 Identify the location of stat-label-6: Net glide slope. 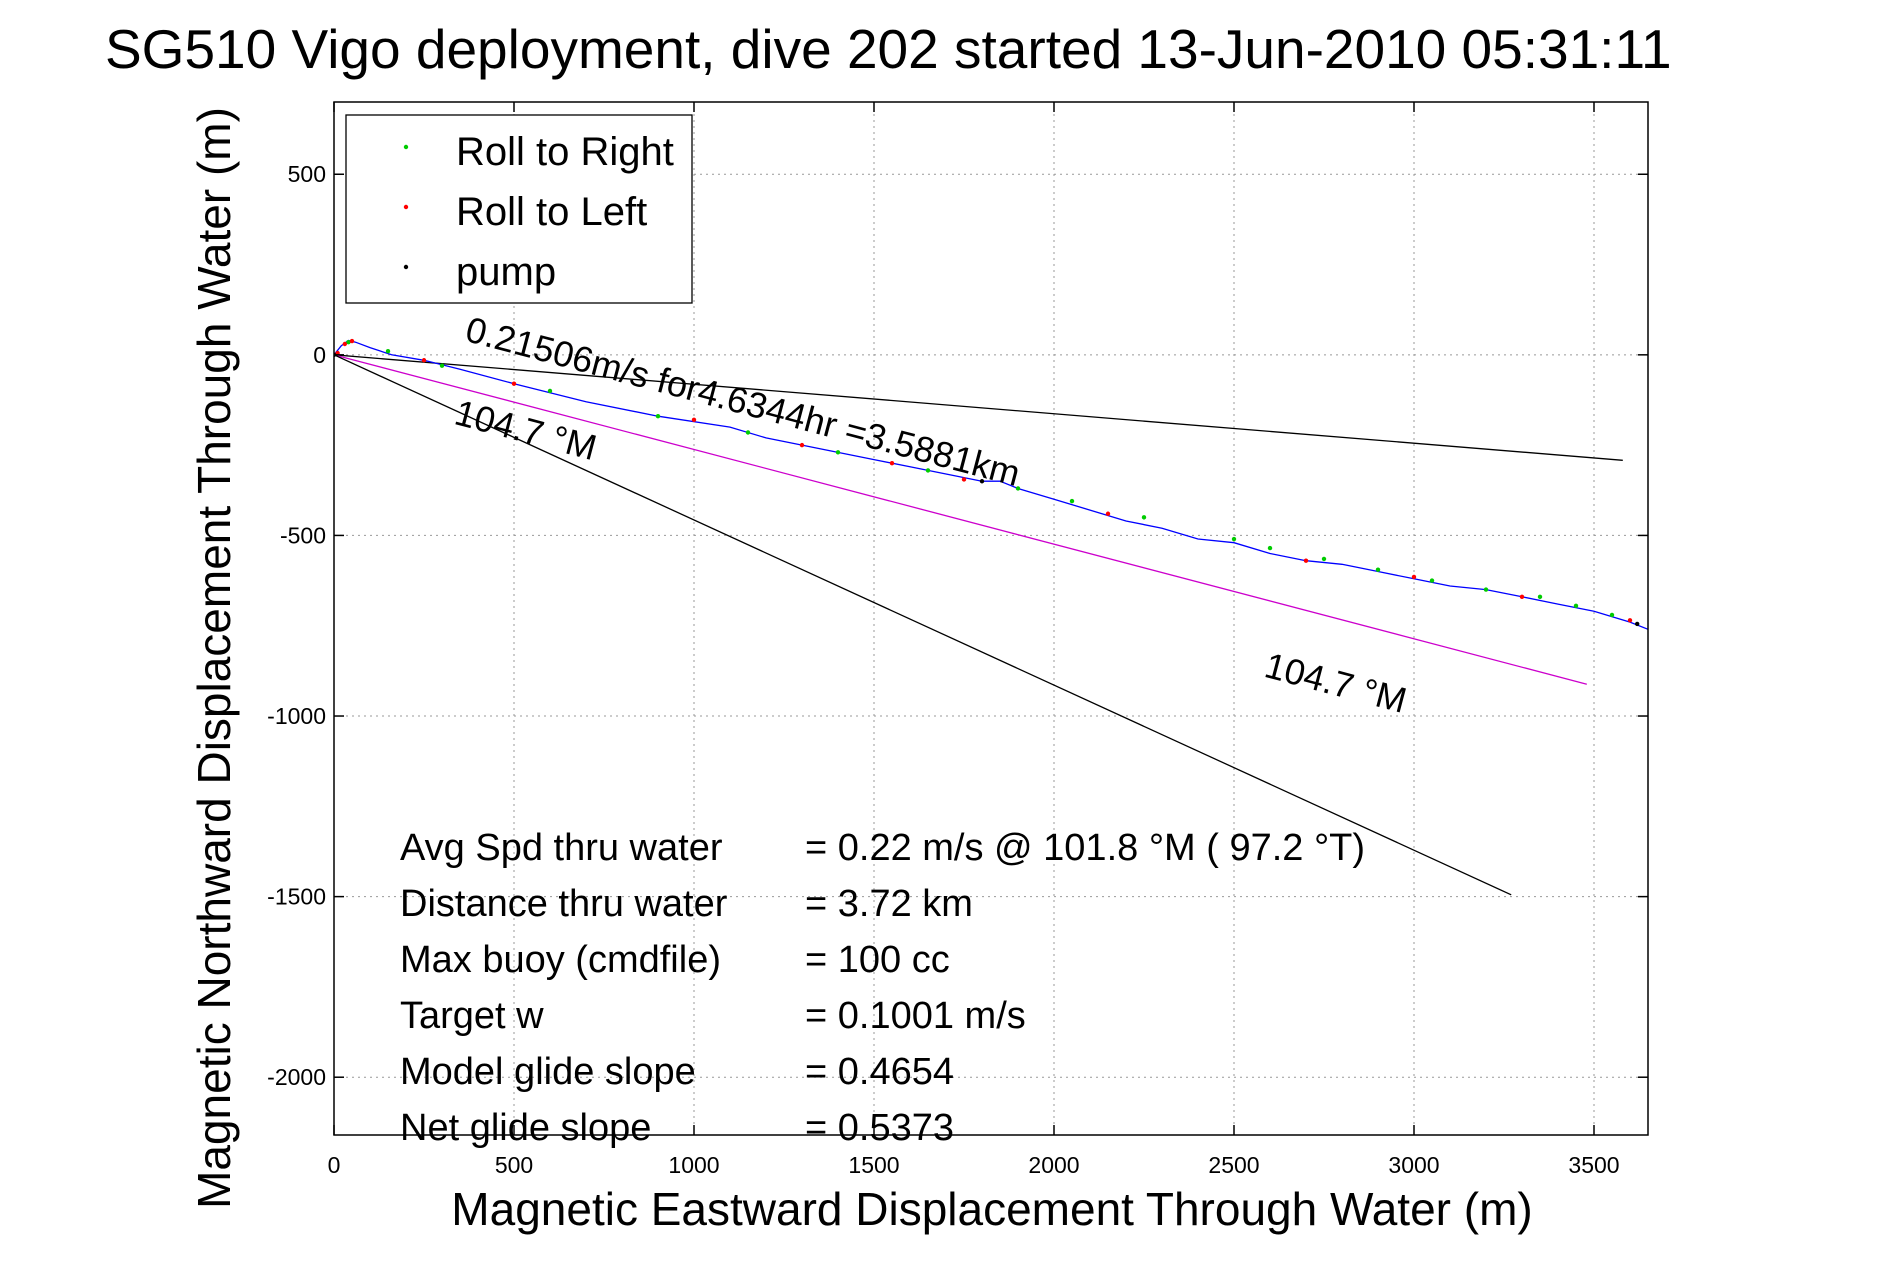
(525, 1128).